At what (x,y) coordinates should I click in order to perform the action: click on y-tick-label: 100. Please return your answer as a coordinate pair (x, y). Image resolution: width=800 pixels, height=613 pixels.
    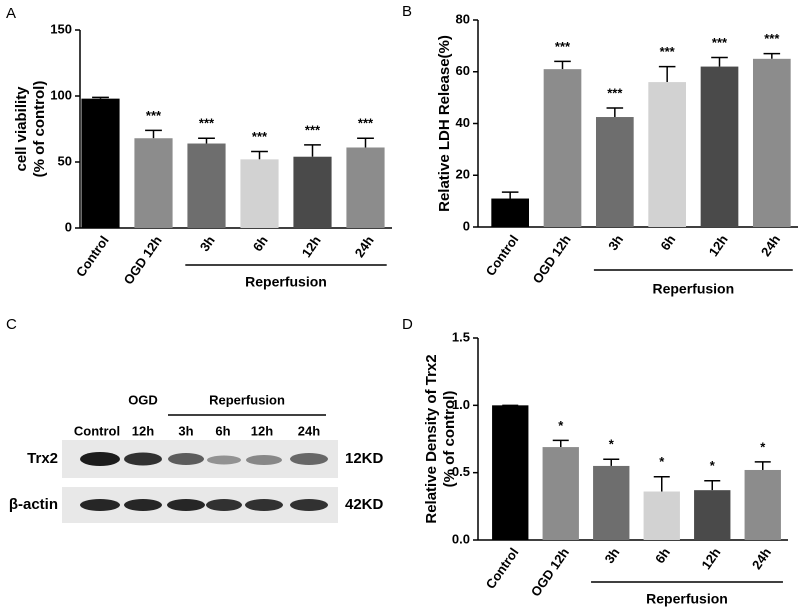
    Looking at the image, I should click on (61, 94).